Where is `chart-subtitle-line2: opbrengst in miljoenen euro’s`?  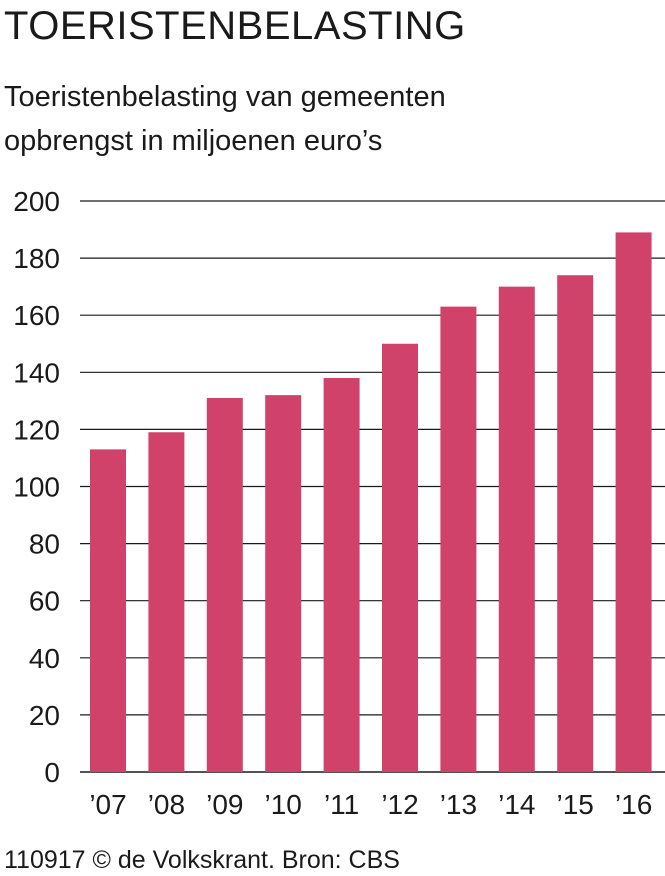 chart-subtitle-line2: opbrengst in miljoenen euro’s is located at coordinates (193, 141).